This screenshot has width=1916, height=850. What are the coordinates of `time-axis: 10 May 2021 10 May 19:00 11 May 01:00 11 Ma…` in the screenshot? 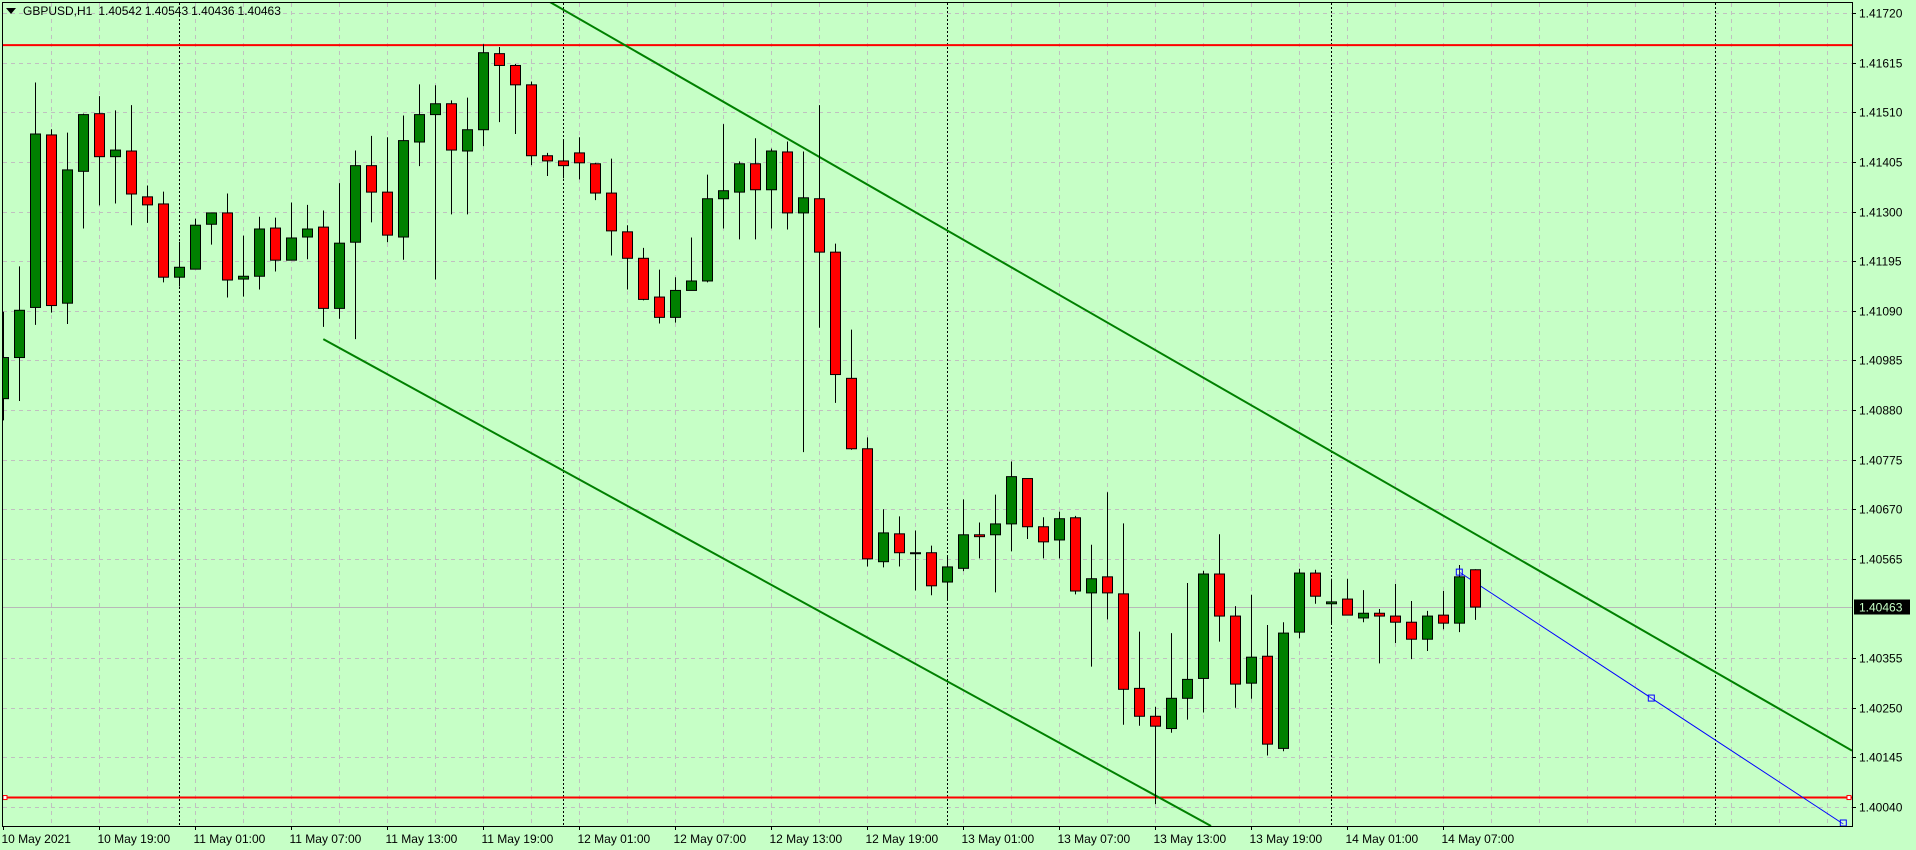 It's located at (758, 836).